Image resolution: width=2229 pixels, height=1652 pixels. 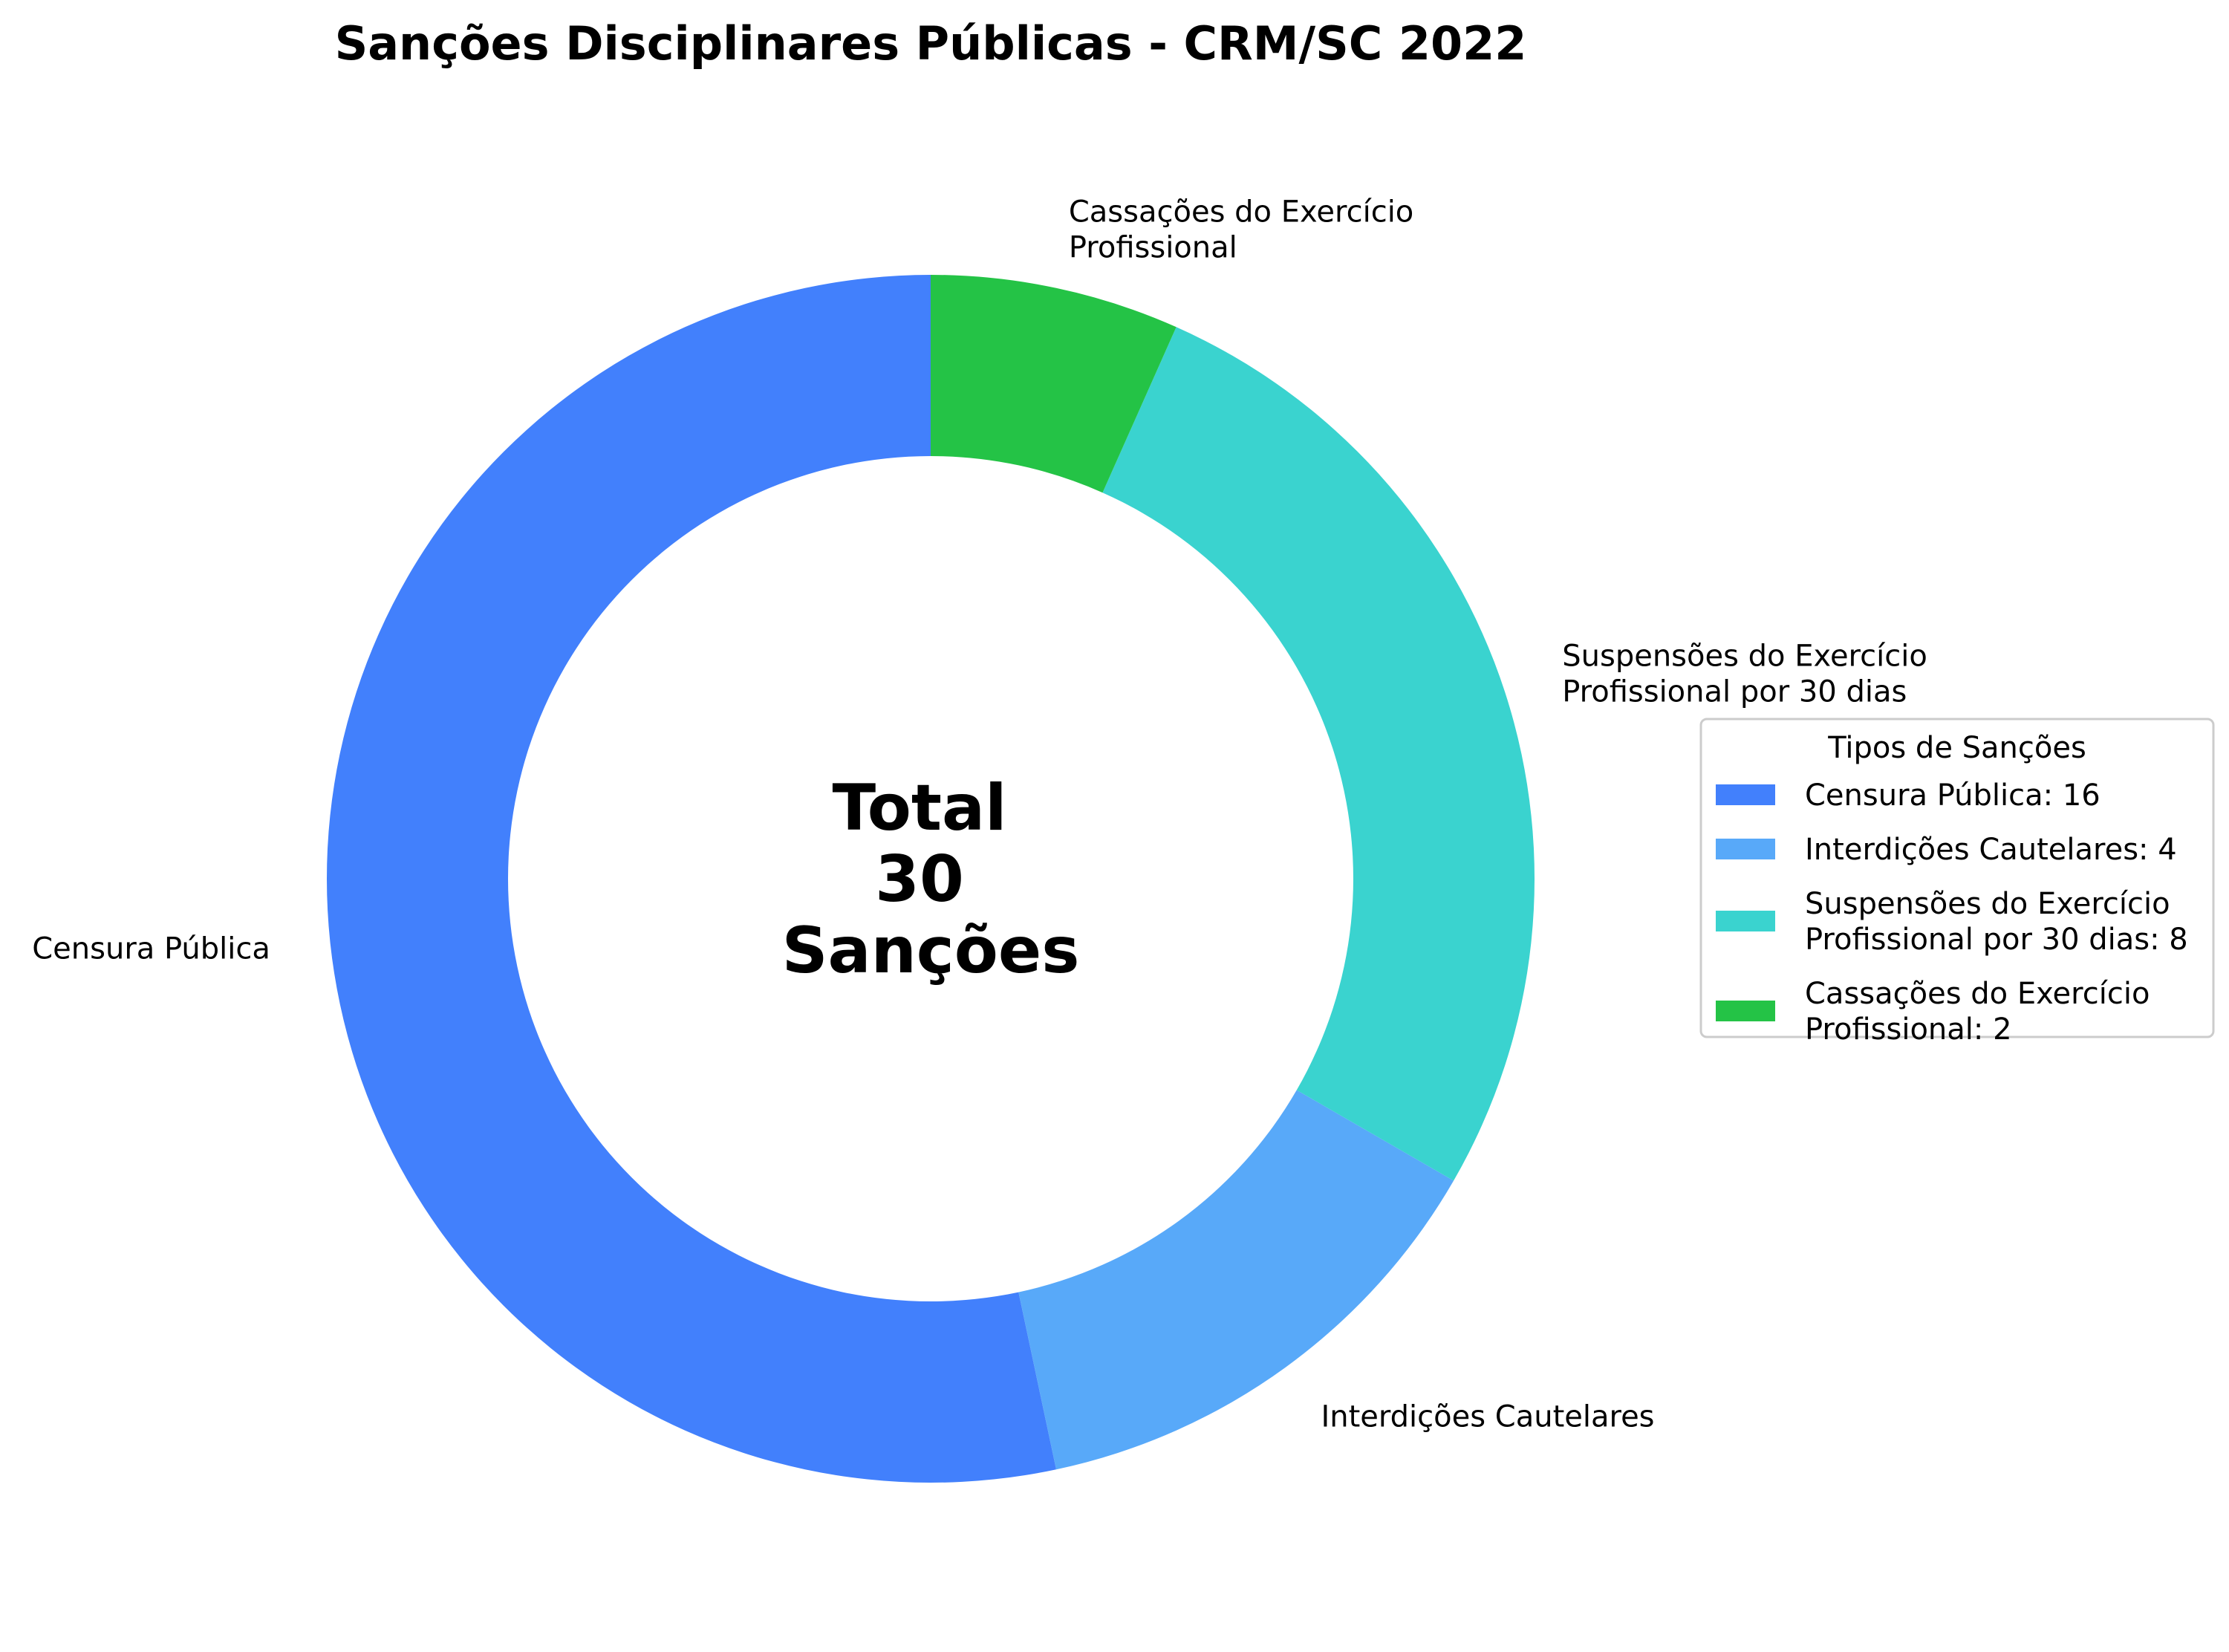 I want to click on legend-label-0: Censura Pública: 16, so click(x=1953, y=796).